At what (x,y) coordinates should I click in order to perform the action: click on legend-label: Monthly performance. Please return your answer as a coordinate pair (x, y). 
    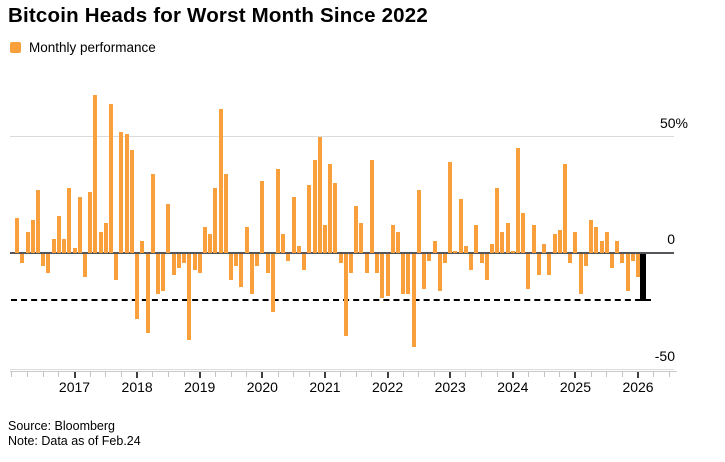
    Looking at the image, I should click on (92, 47).